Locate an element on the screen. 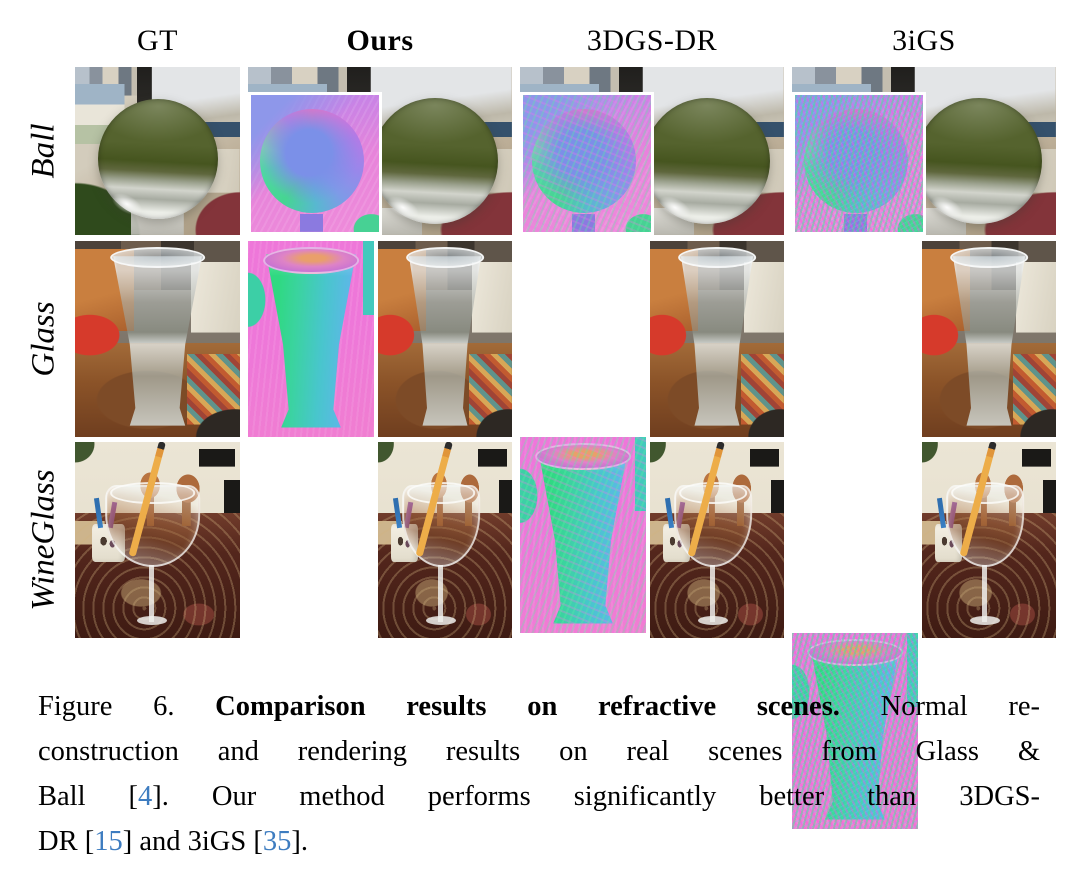  glass-3dgs-dr-render is located at coordinates (717, 339).